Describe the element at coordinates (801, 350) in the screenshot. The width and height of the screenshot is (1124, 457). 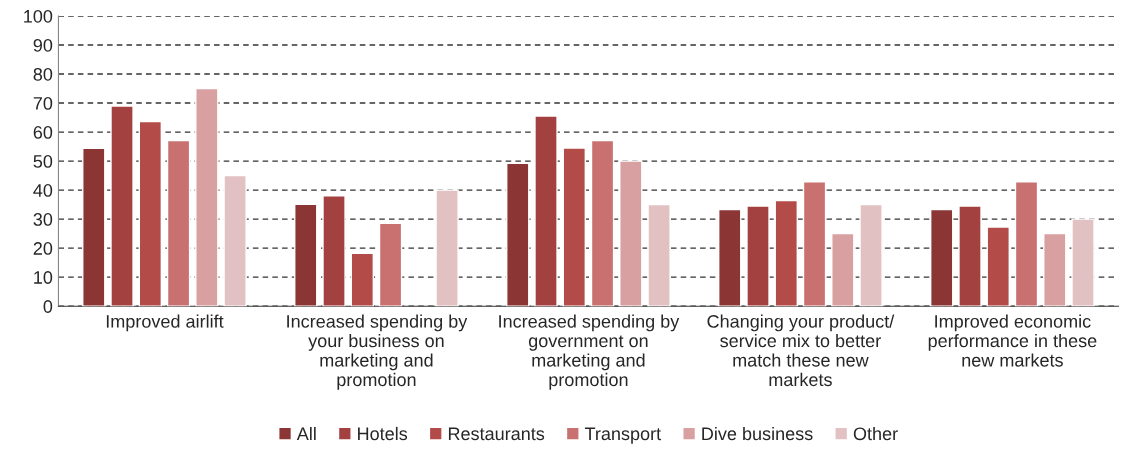
I see `x-tick-label: Changing your product/ service mix to better match these new markets` at that location.